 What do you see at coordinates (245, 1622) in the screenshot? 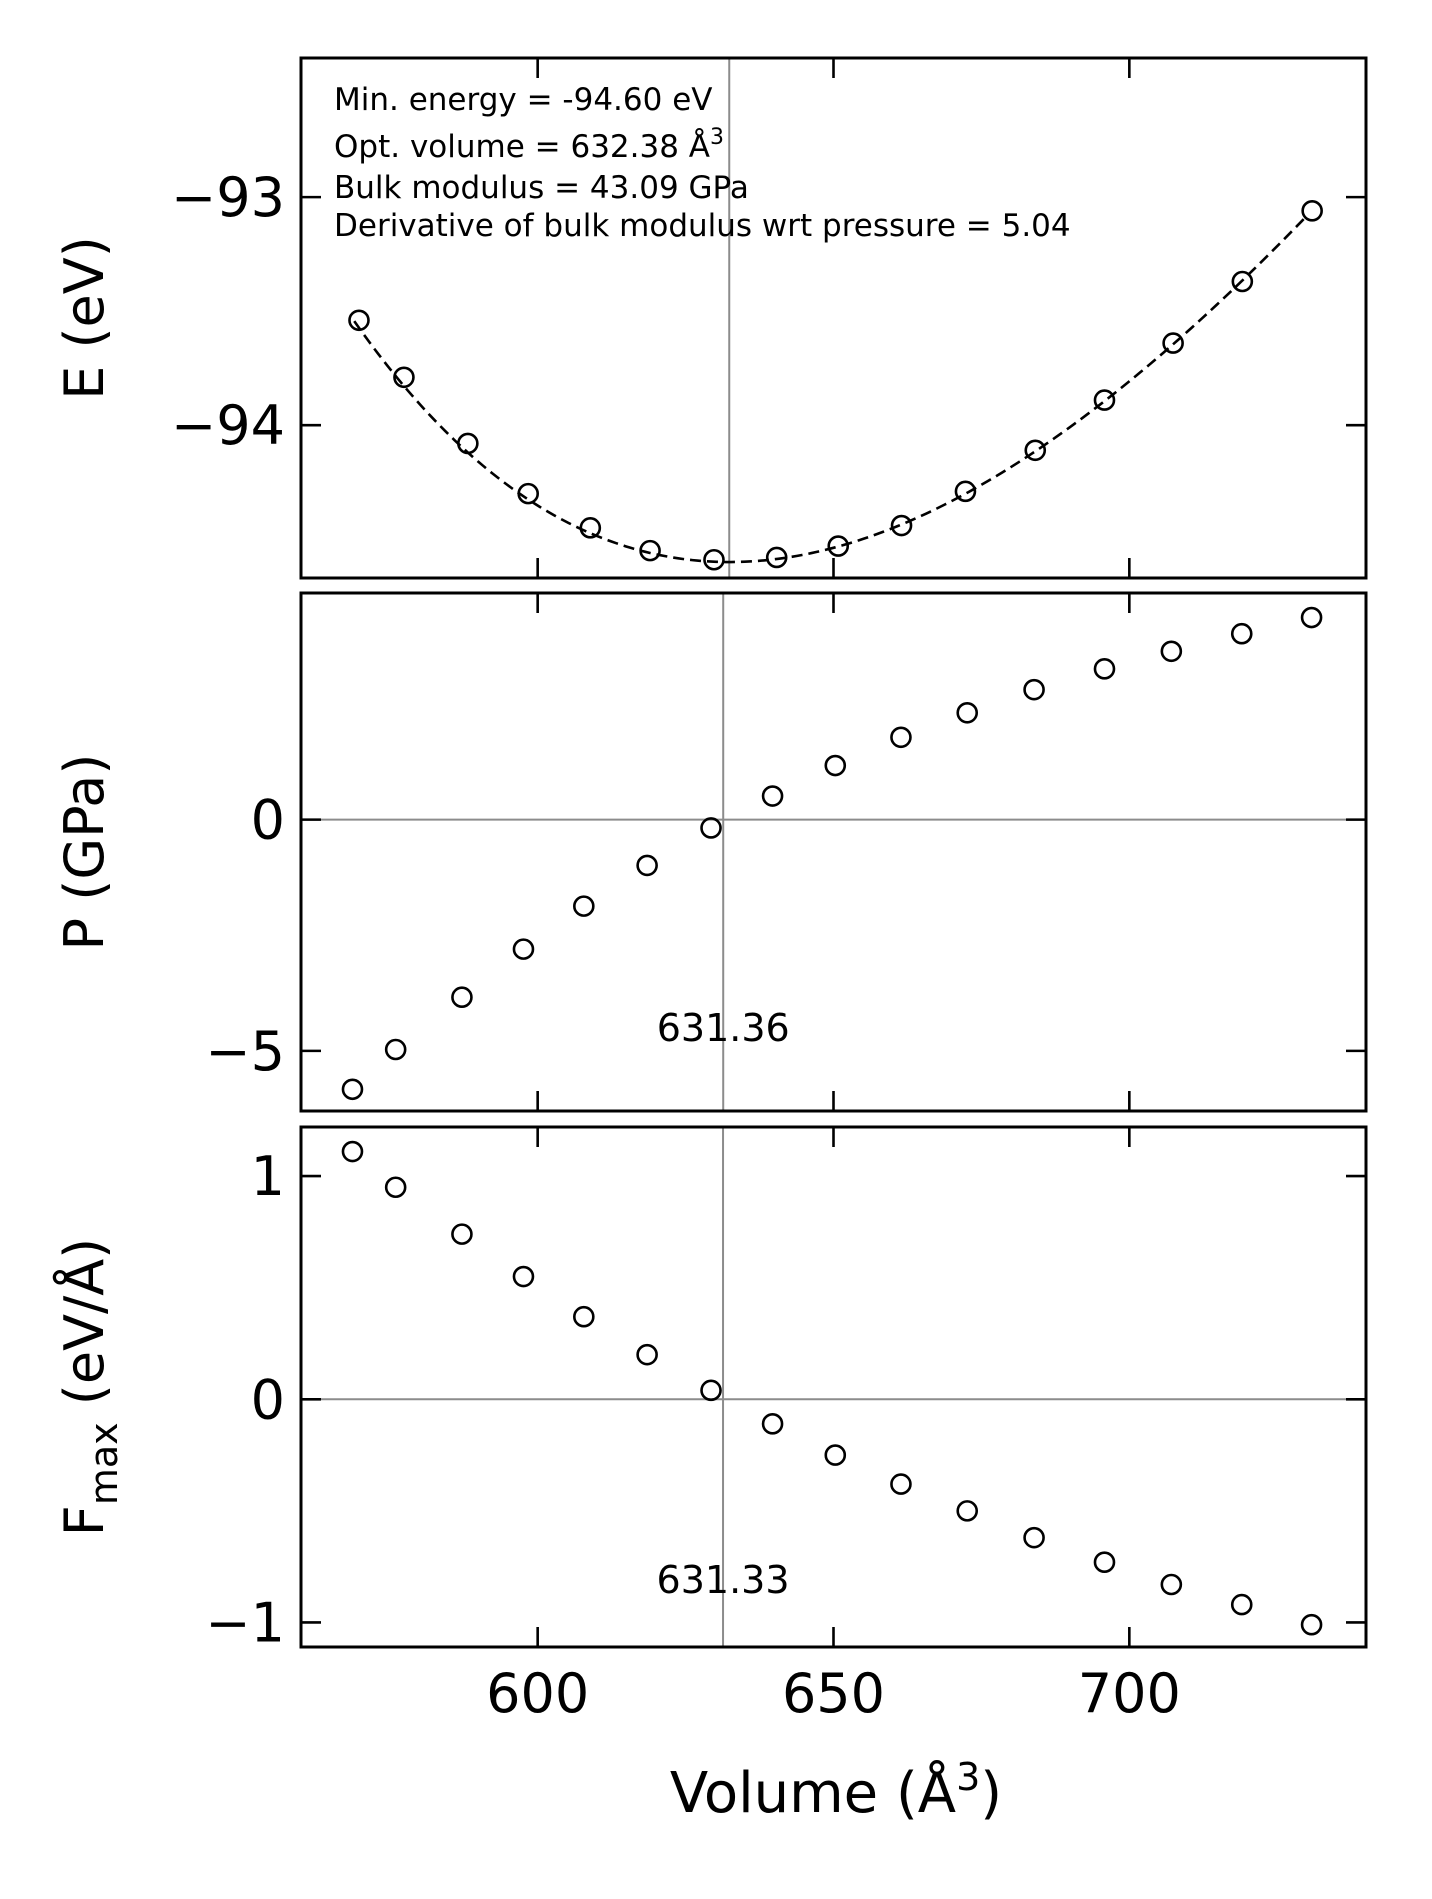
I see `force-ytick-label: −1` at bounding box center [245, 1622].